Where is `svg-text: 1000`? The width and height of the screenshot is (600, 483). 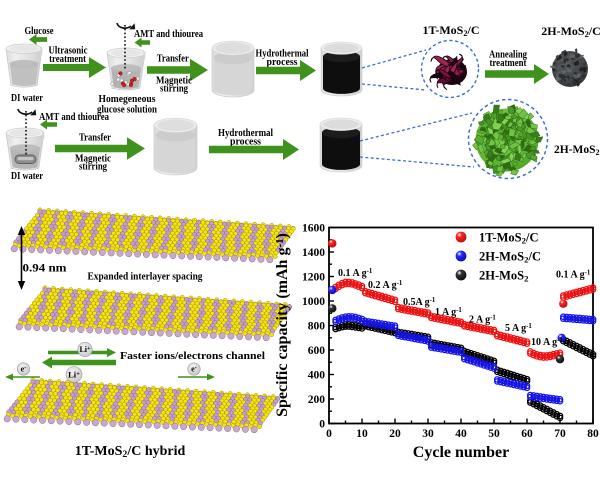
svg-text: 1000 is located at coordinates (313, 302).